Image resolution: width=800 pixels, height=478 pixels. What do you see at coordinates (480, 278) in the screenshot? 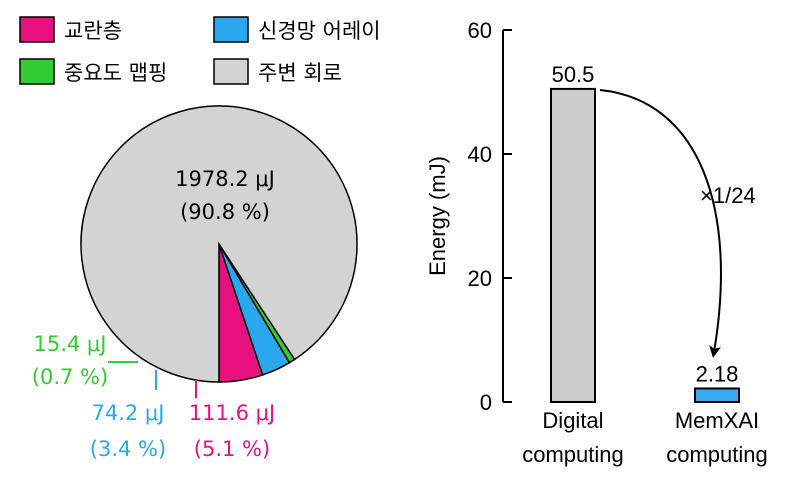
I see `y-tick-label-1: 20` at bounding box center [480, 278].